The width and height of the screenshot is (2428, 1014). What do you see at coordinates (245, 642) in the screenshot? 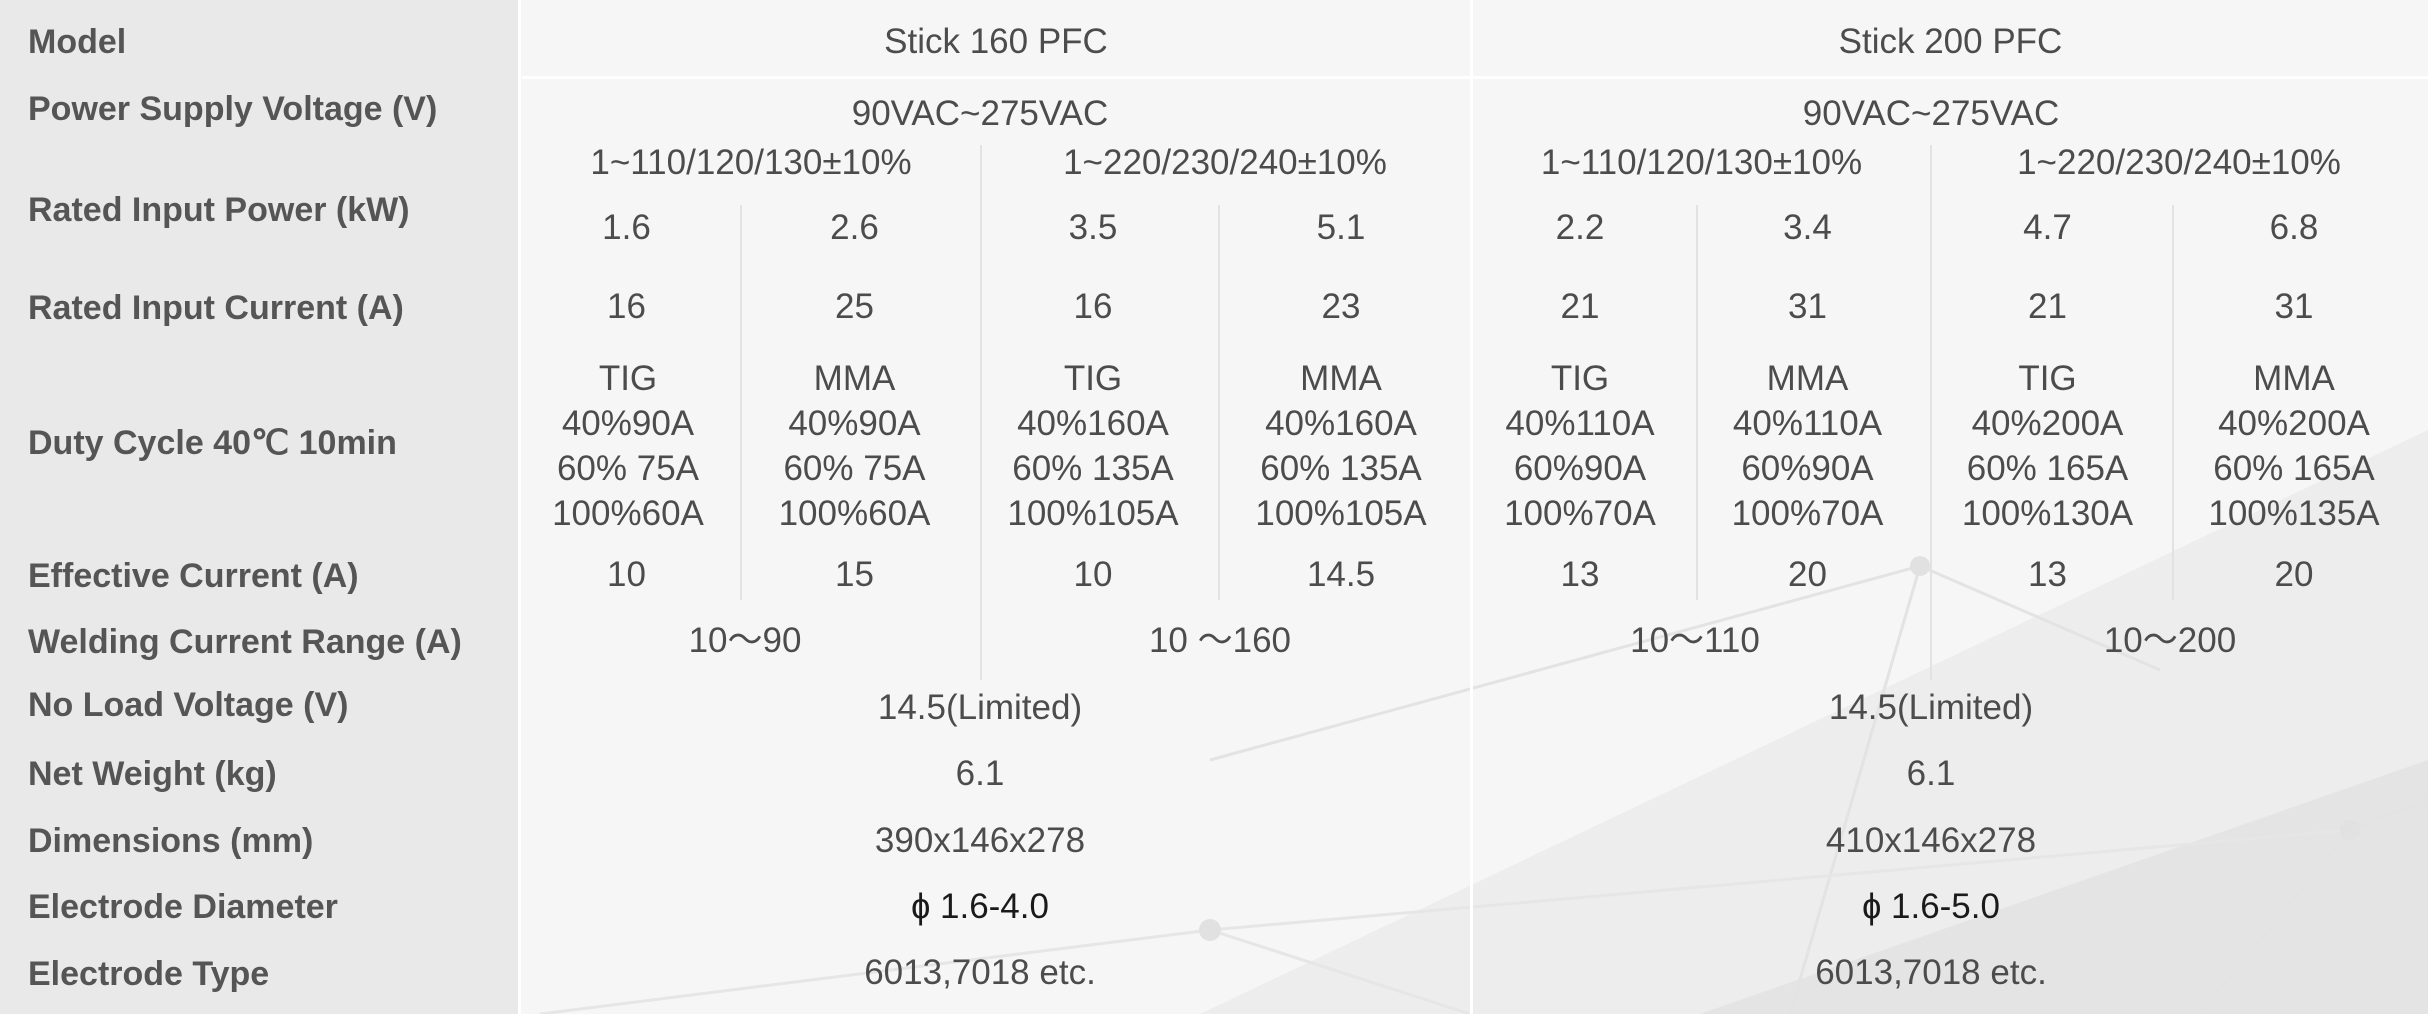
I see `label-welding-current-range: Welding Current Range (A)` at bounding box center [245, 642].